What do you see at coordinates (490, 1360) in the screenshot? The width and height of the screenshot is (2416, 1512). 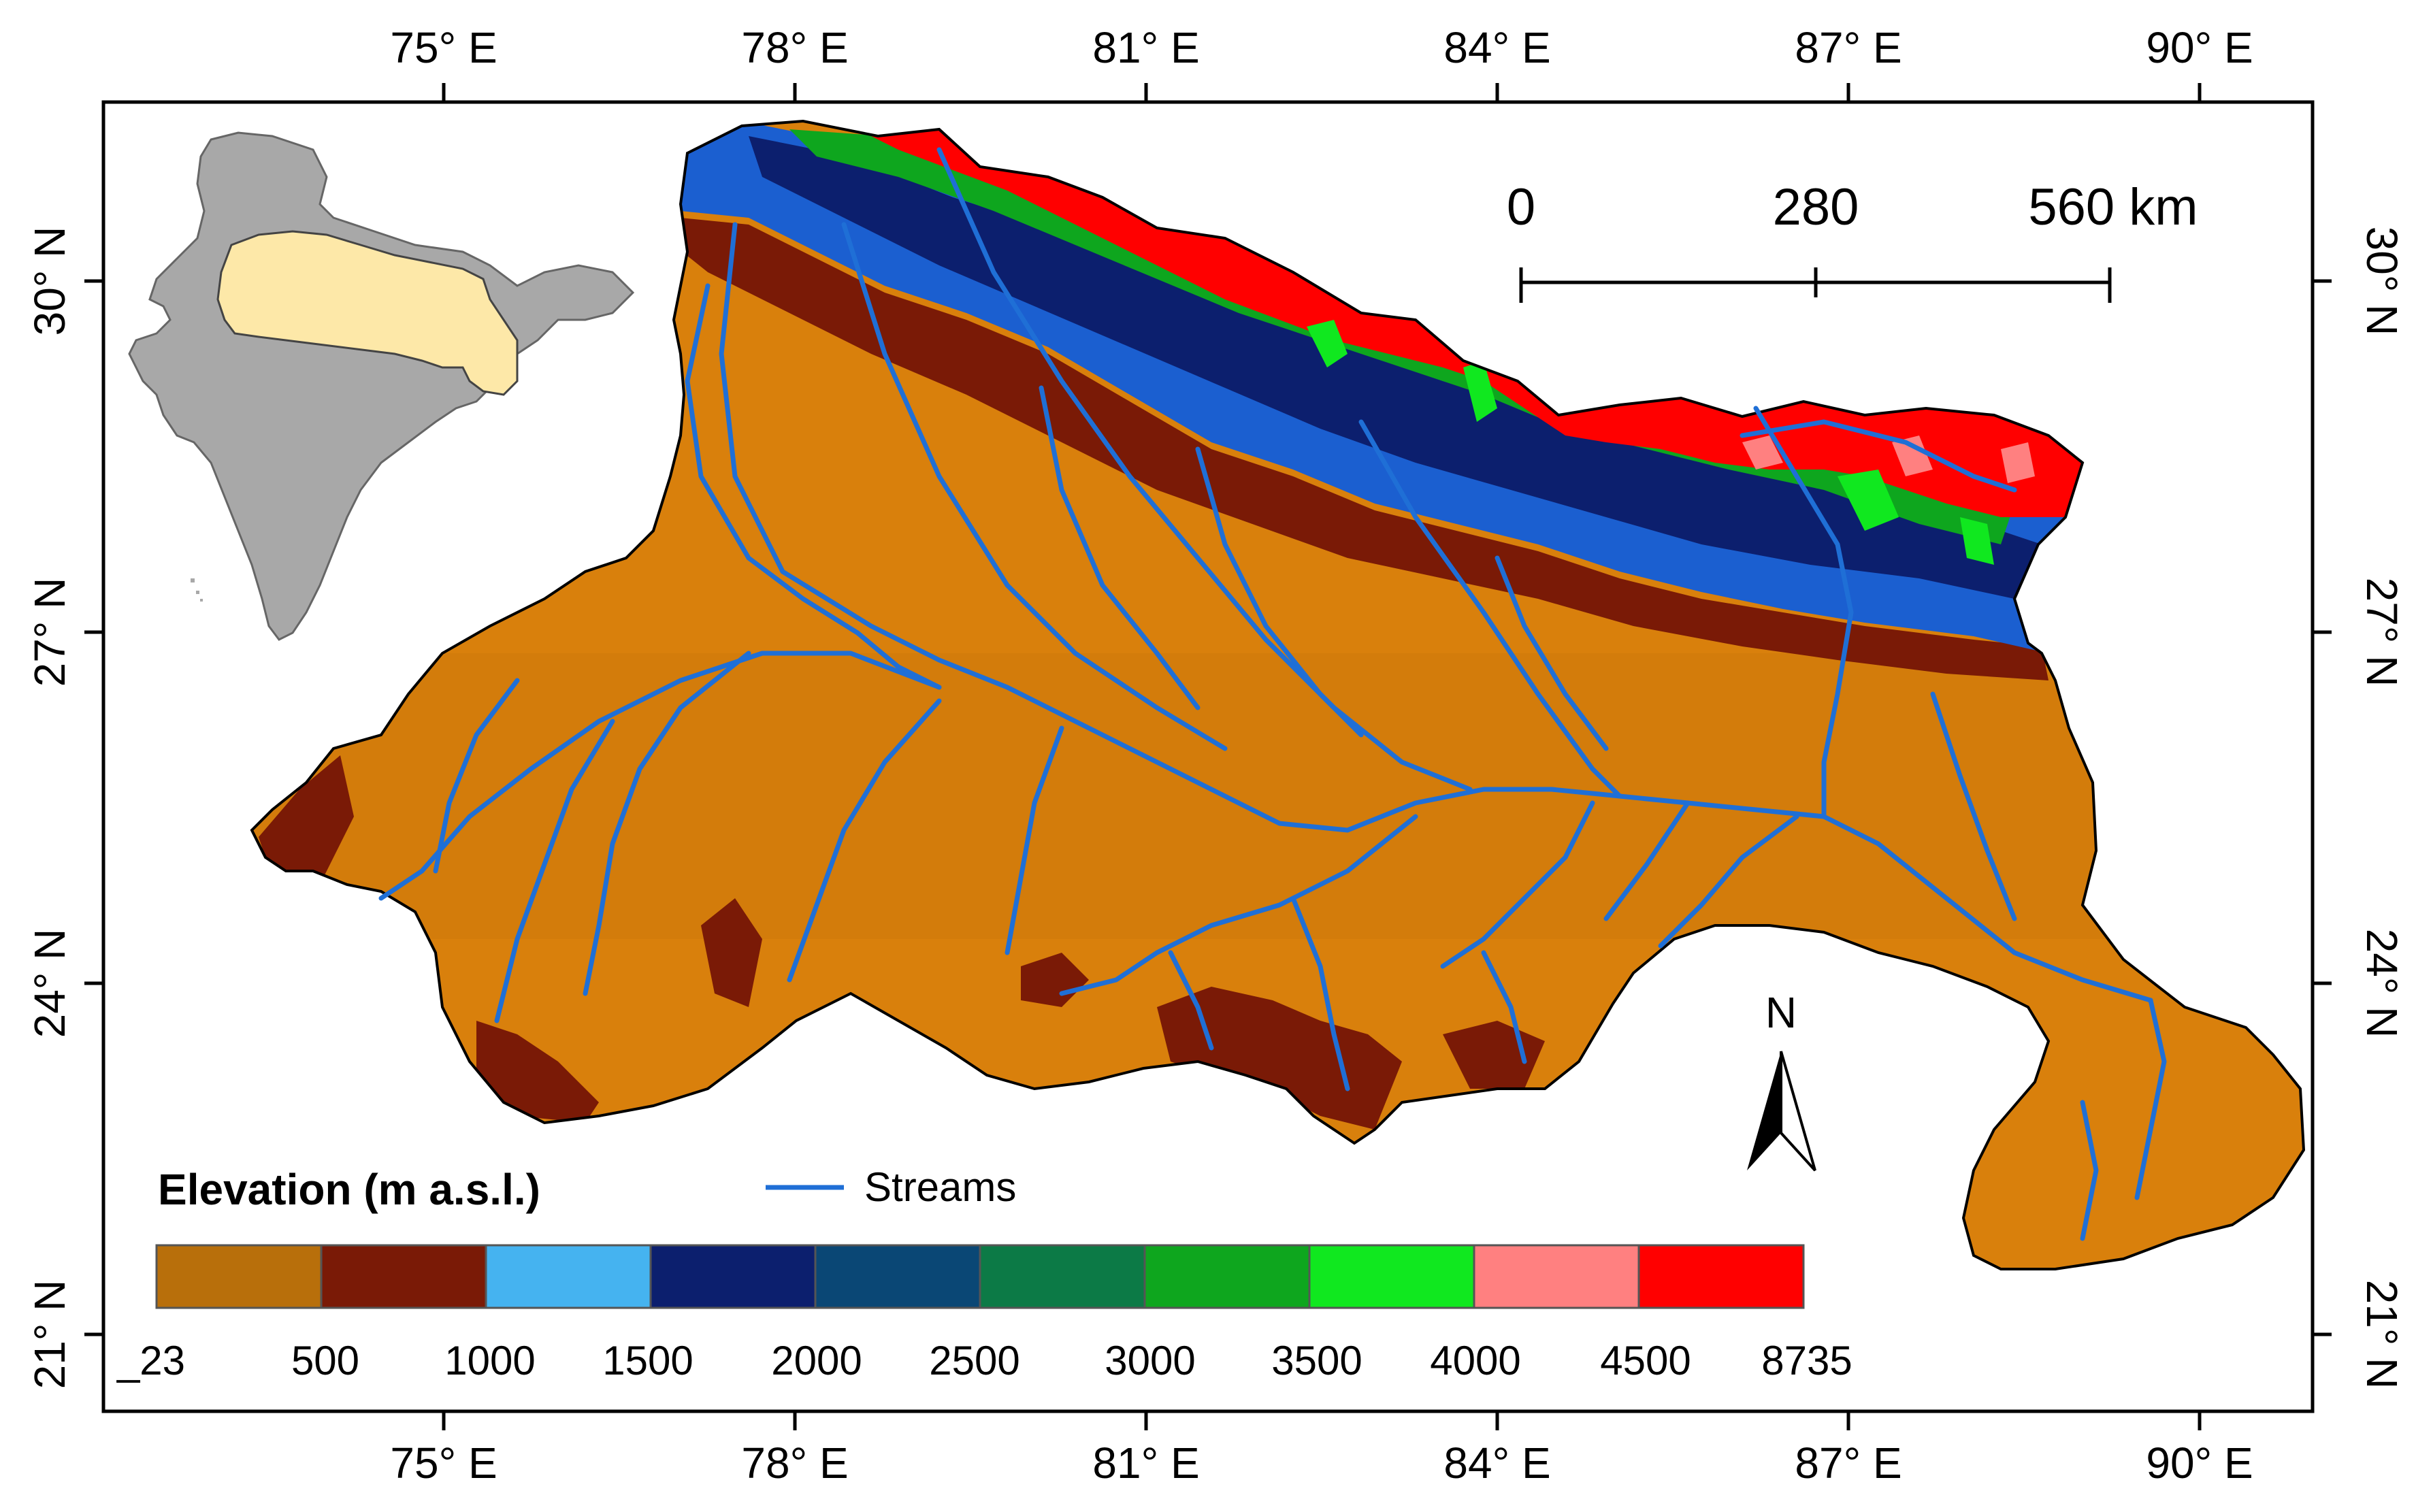 I see `legend-break-2: 1000` at bounding box center [490, 1360].